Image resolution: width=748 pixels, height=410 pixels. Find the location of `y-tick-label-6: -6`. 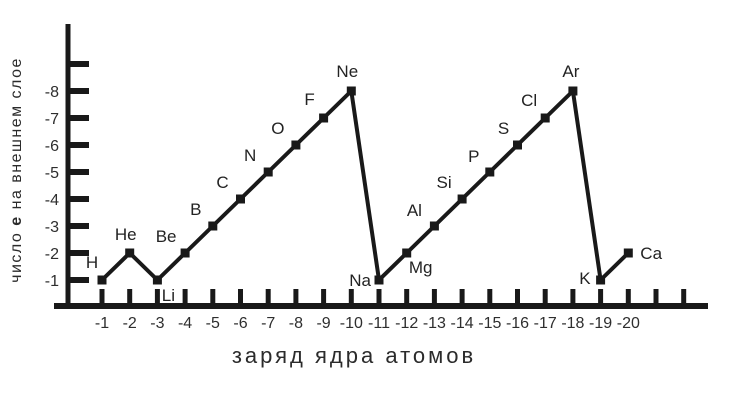

y-tick-label-6: -6 is located at coordinates (52, 146).